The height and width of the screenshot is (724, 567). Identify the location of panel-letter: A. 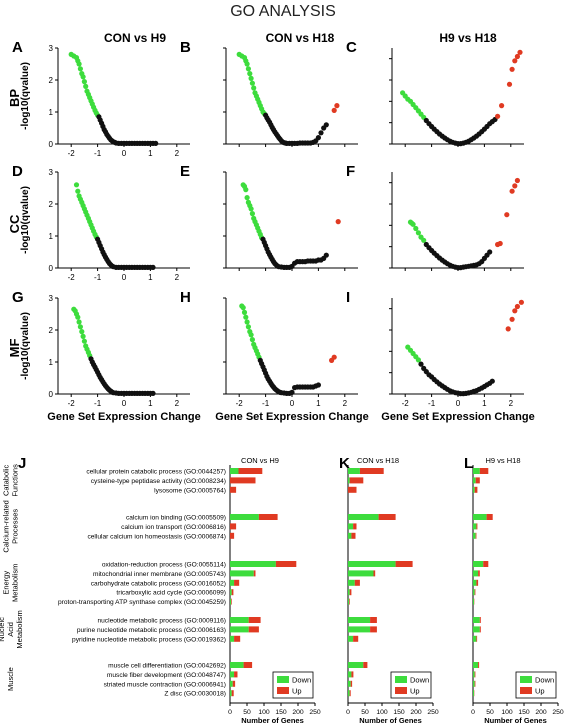
(17, 47).